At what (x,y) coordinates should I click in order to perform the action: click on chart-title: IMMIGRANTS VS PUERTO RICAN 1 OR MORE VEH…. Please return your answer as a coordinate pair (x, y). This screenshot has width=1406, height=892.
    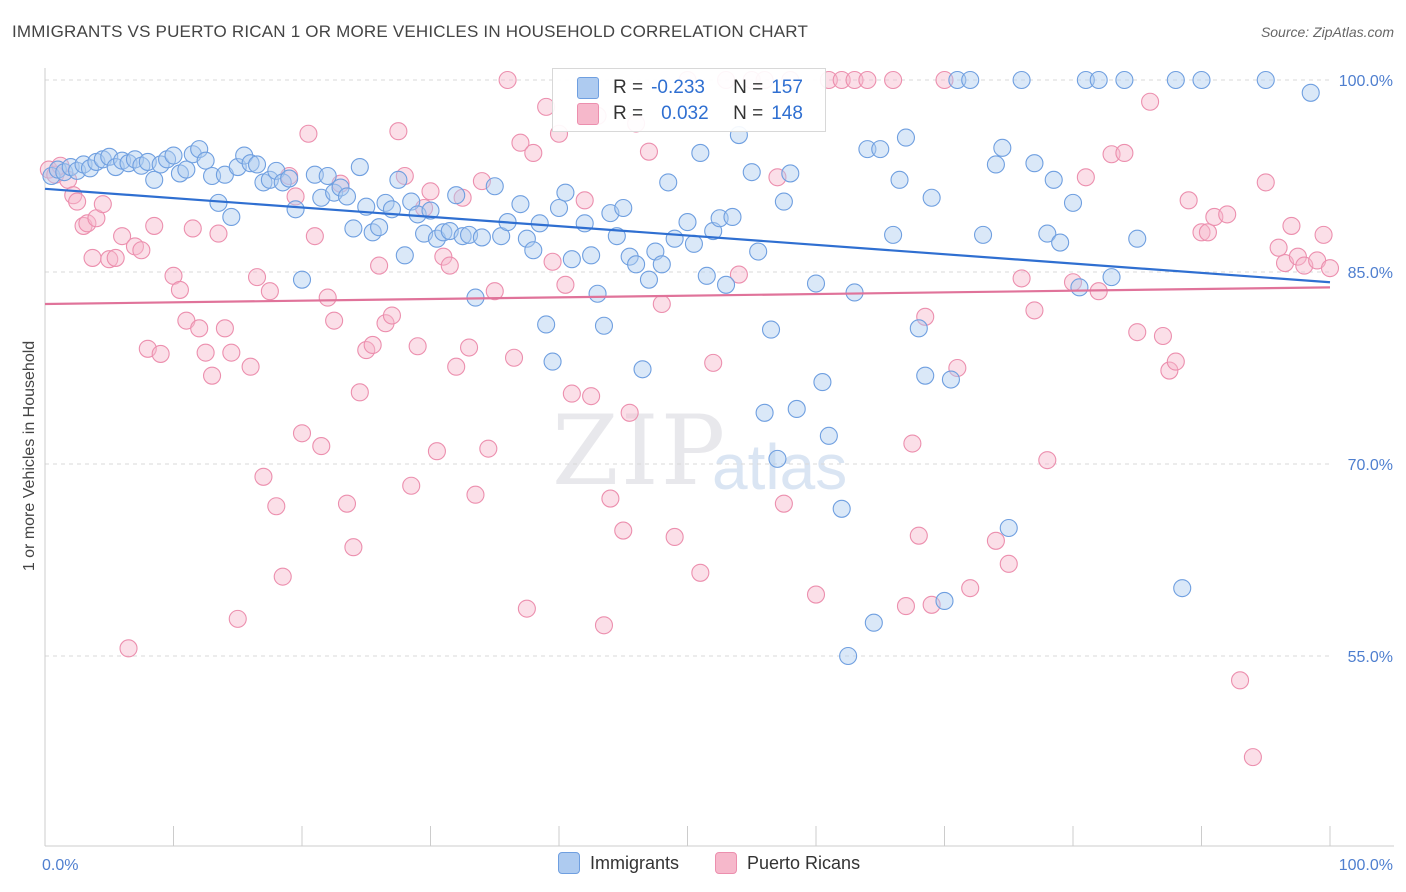
    Looking at the image, I should click on (410, 31).